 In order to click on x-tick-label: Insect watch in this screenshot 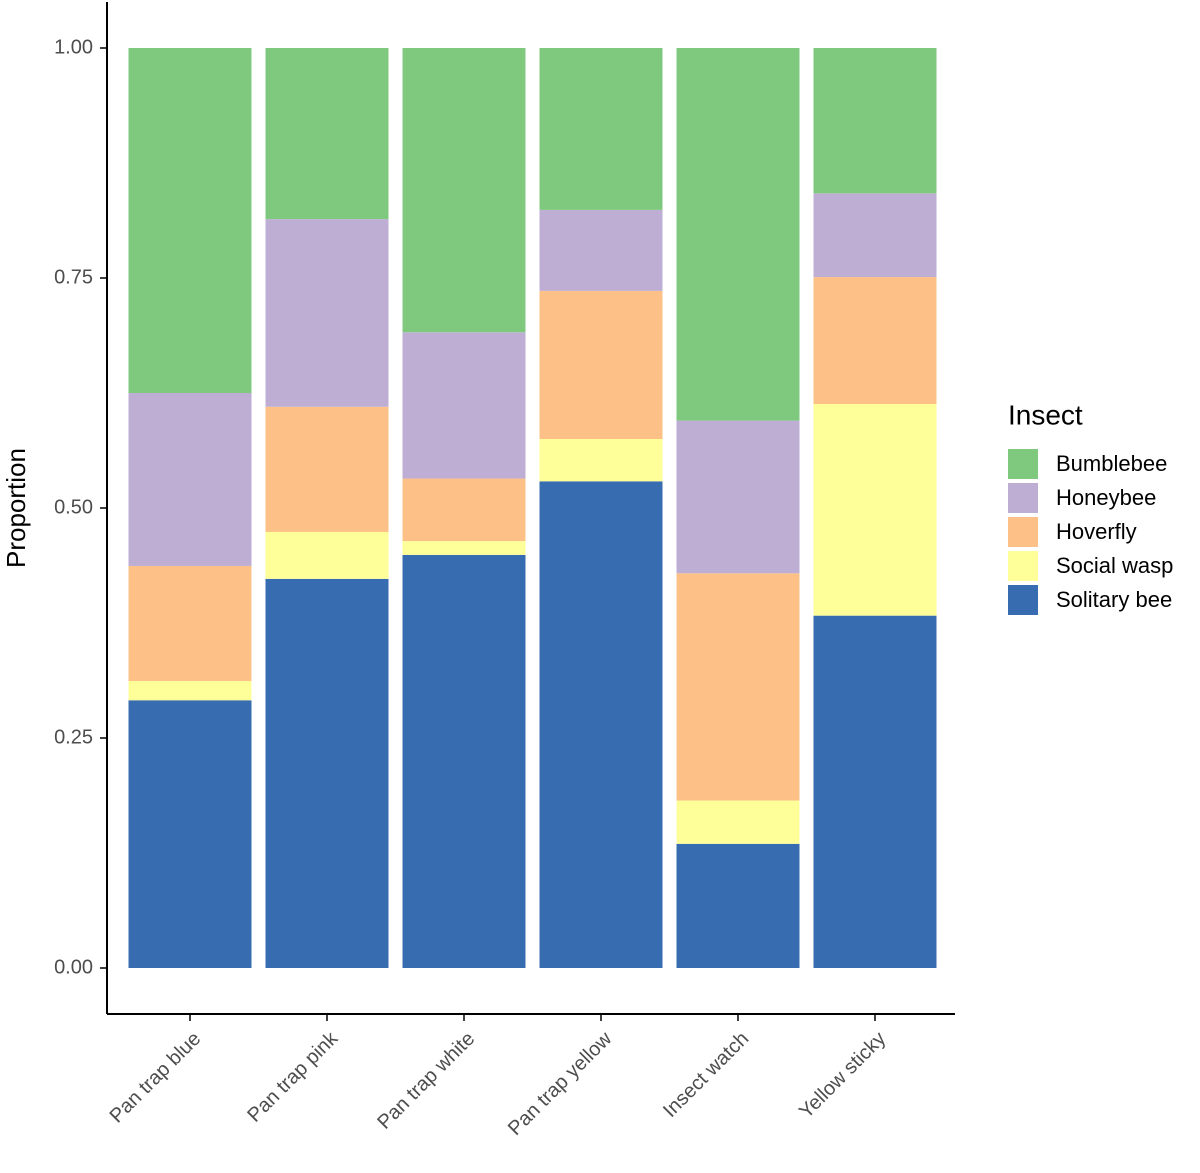, I will do `click(706, 1075)`.